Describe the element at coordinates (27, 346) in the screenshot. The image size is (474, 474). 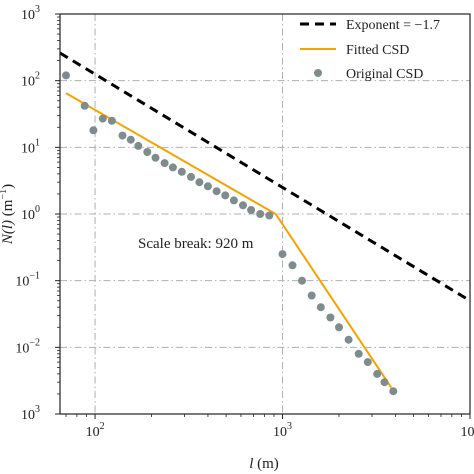
I see `y-tick-label: 10⁻²` at that location.